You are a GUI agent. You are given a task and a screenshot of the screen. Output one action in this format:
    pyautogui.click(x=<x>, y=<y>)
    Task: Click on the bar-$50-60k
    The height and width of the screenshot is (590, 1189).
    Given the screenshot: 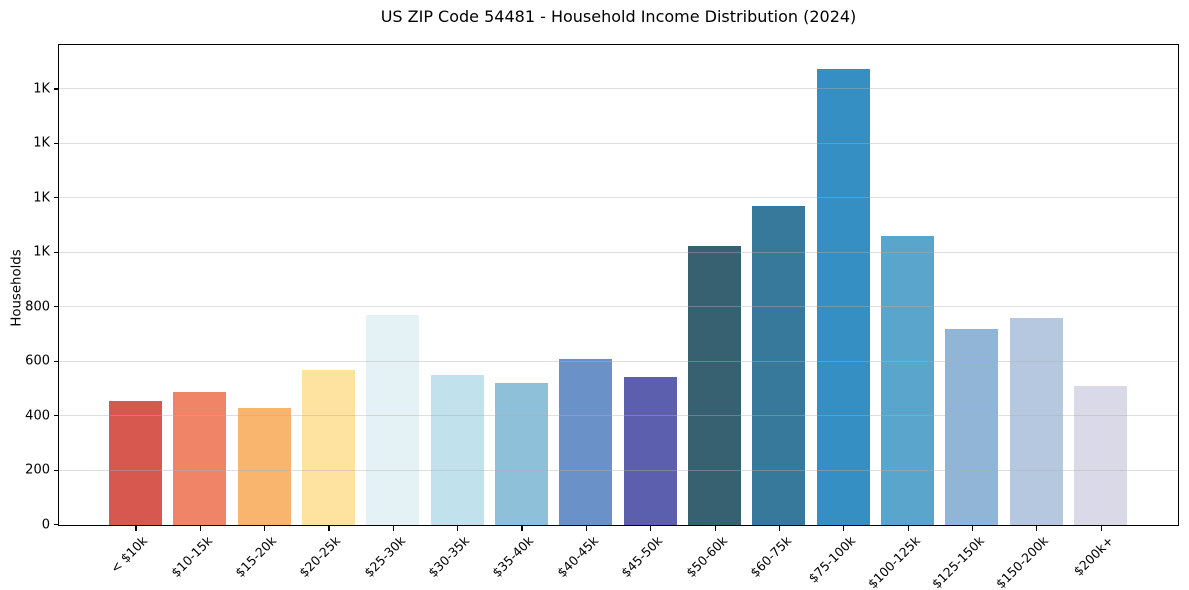 What is the action you would take?
    pyautogui.click(x=715, y=385)
    